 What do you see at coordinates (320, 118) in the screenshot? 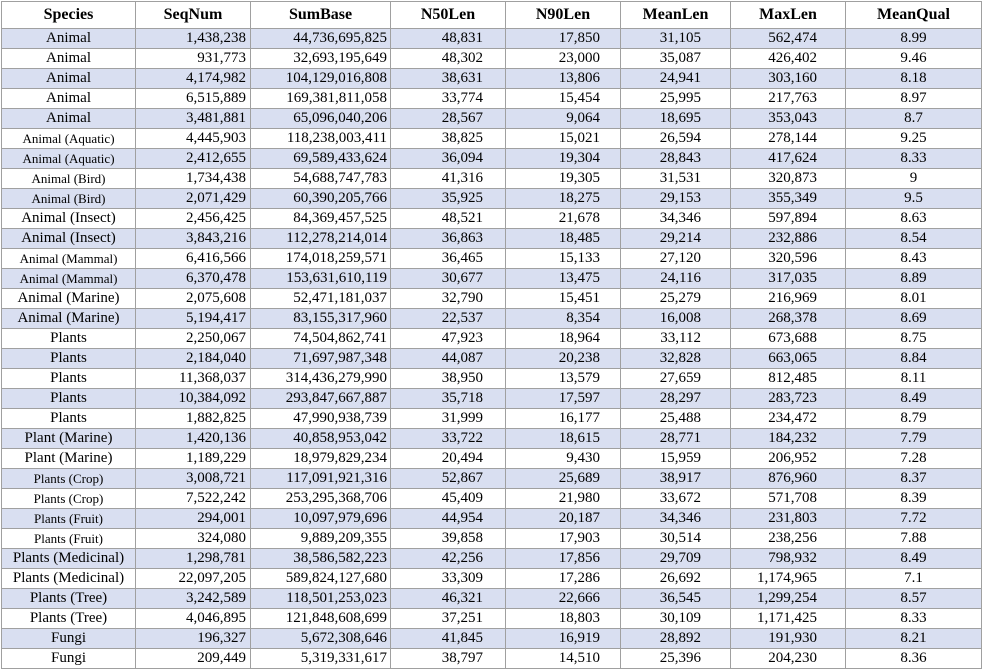
I see `value-cell: 65,096,040,206` at bounding box center [320, 118].